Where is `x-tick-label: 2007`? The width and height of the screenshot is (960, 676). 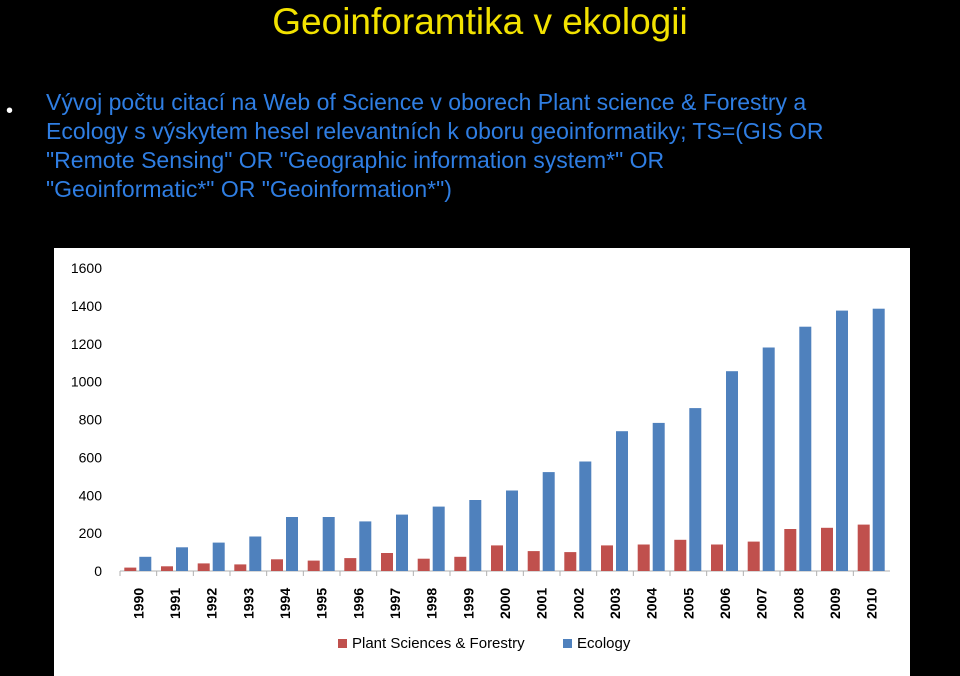
x-tick-label: 2007 is located at coordinates (762, 603).